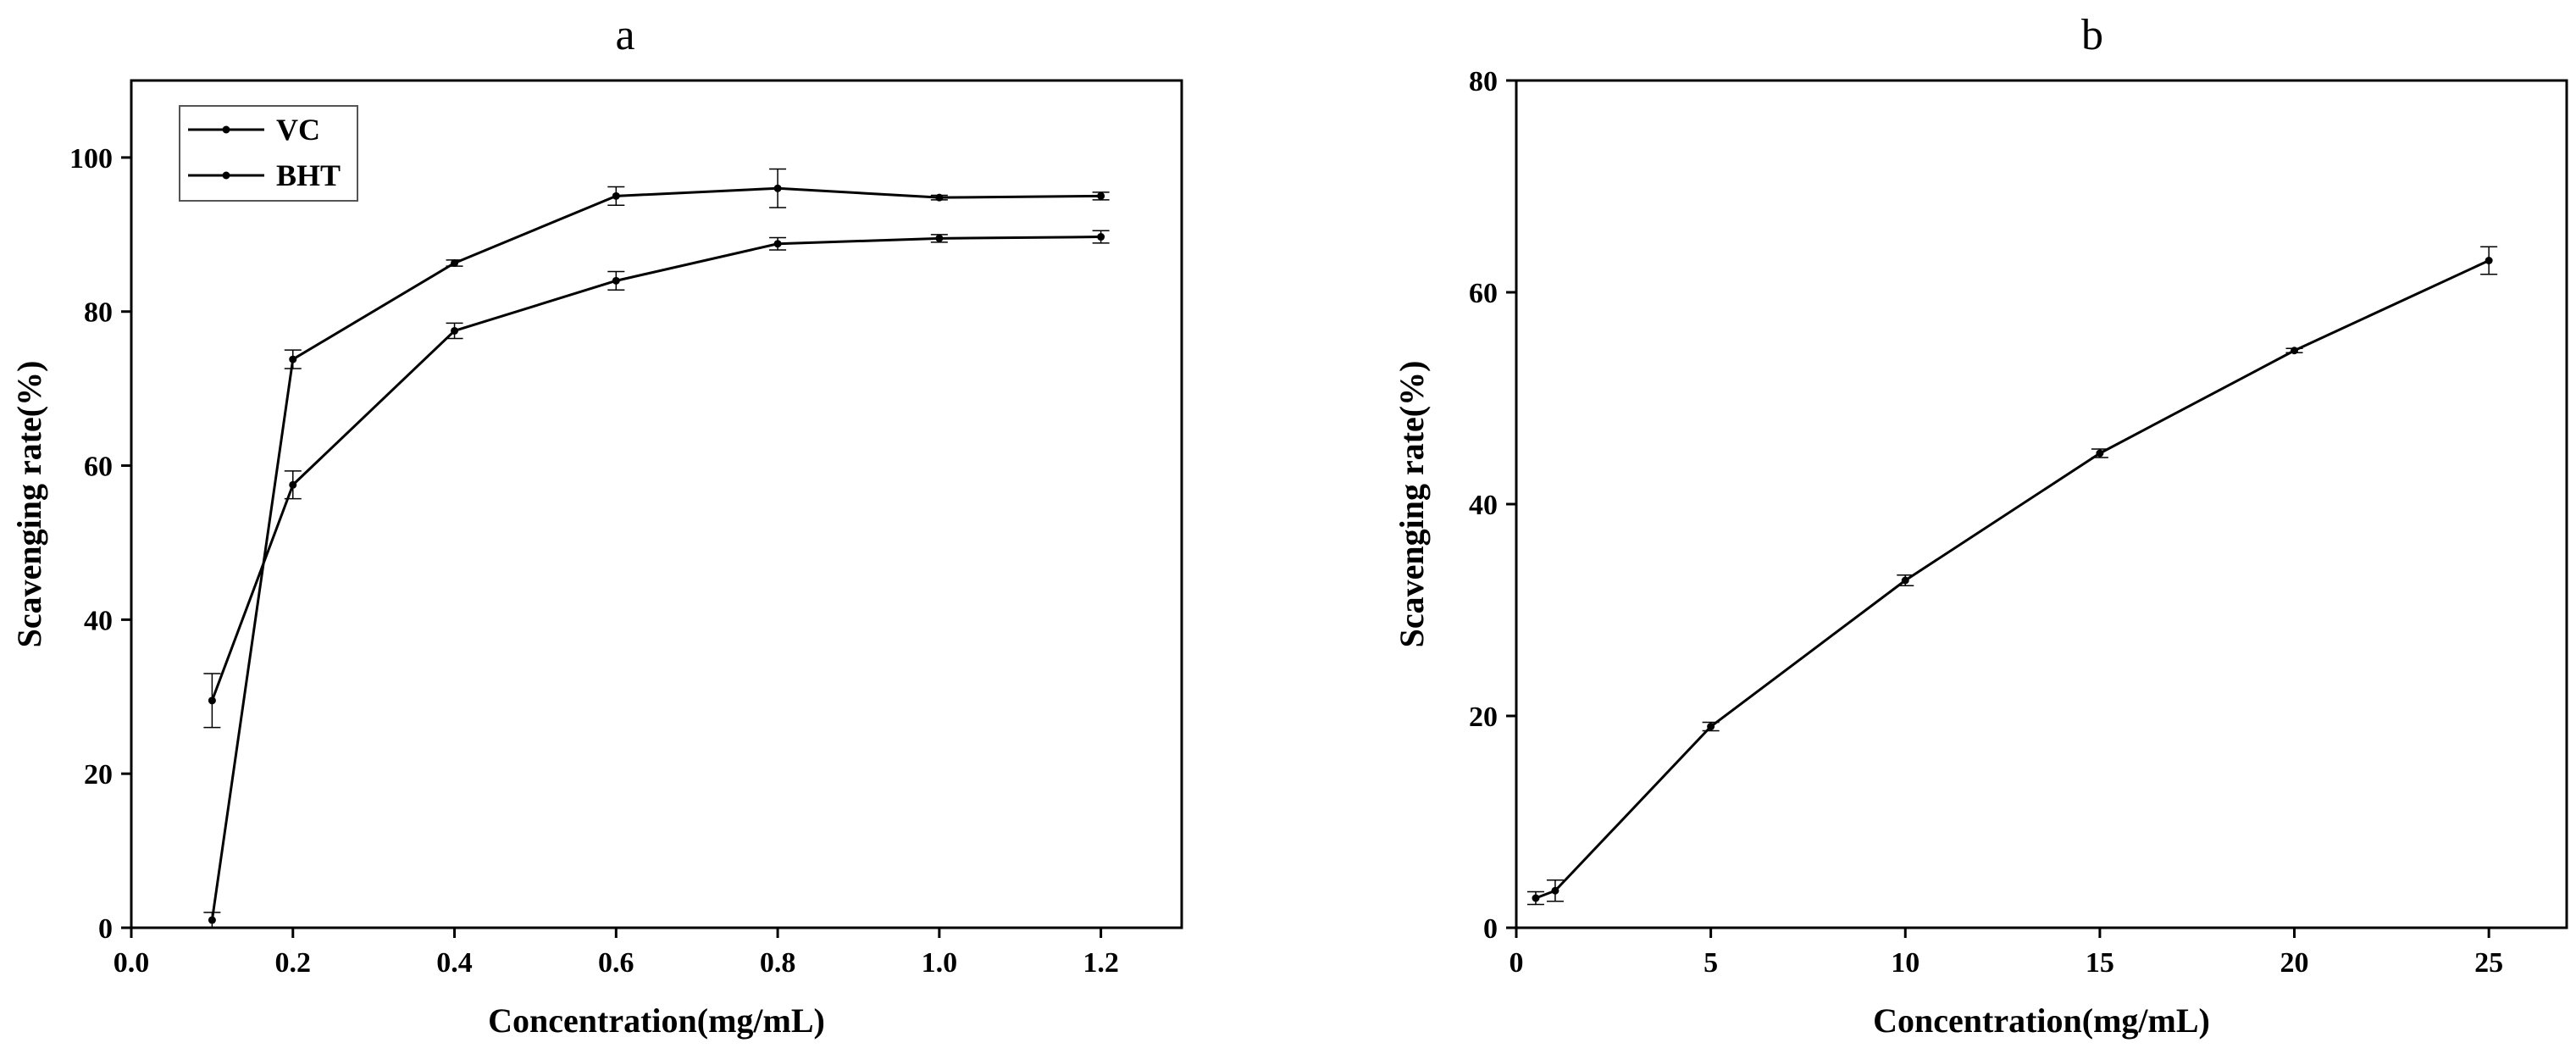 This screenshot has width=2576, height=1054. I want to click on panel-a-legend: VC BHT, so click(268, 153).